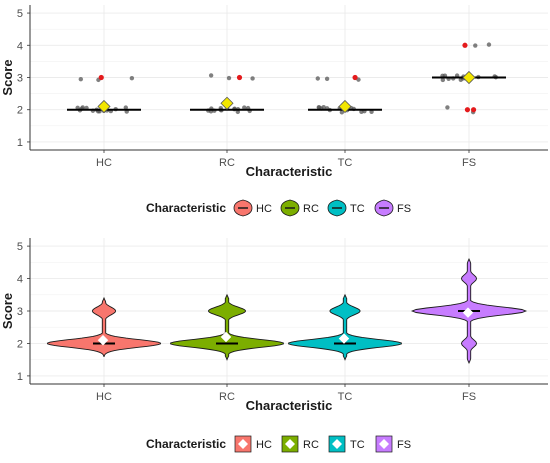  What do you see at coordinates (227, 327) in the screenshot?
I see `violin-rc` at bounding box center [227, 327].